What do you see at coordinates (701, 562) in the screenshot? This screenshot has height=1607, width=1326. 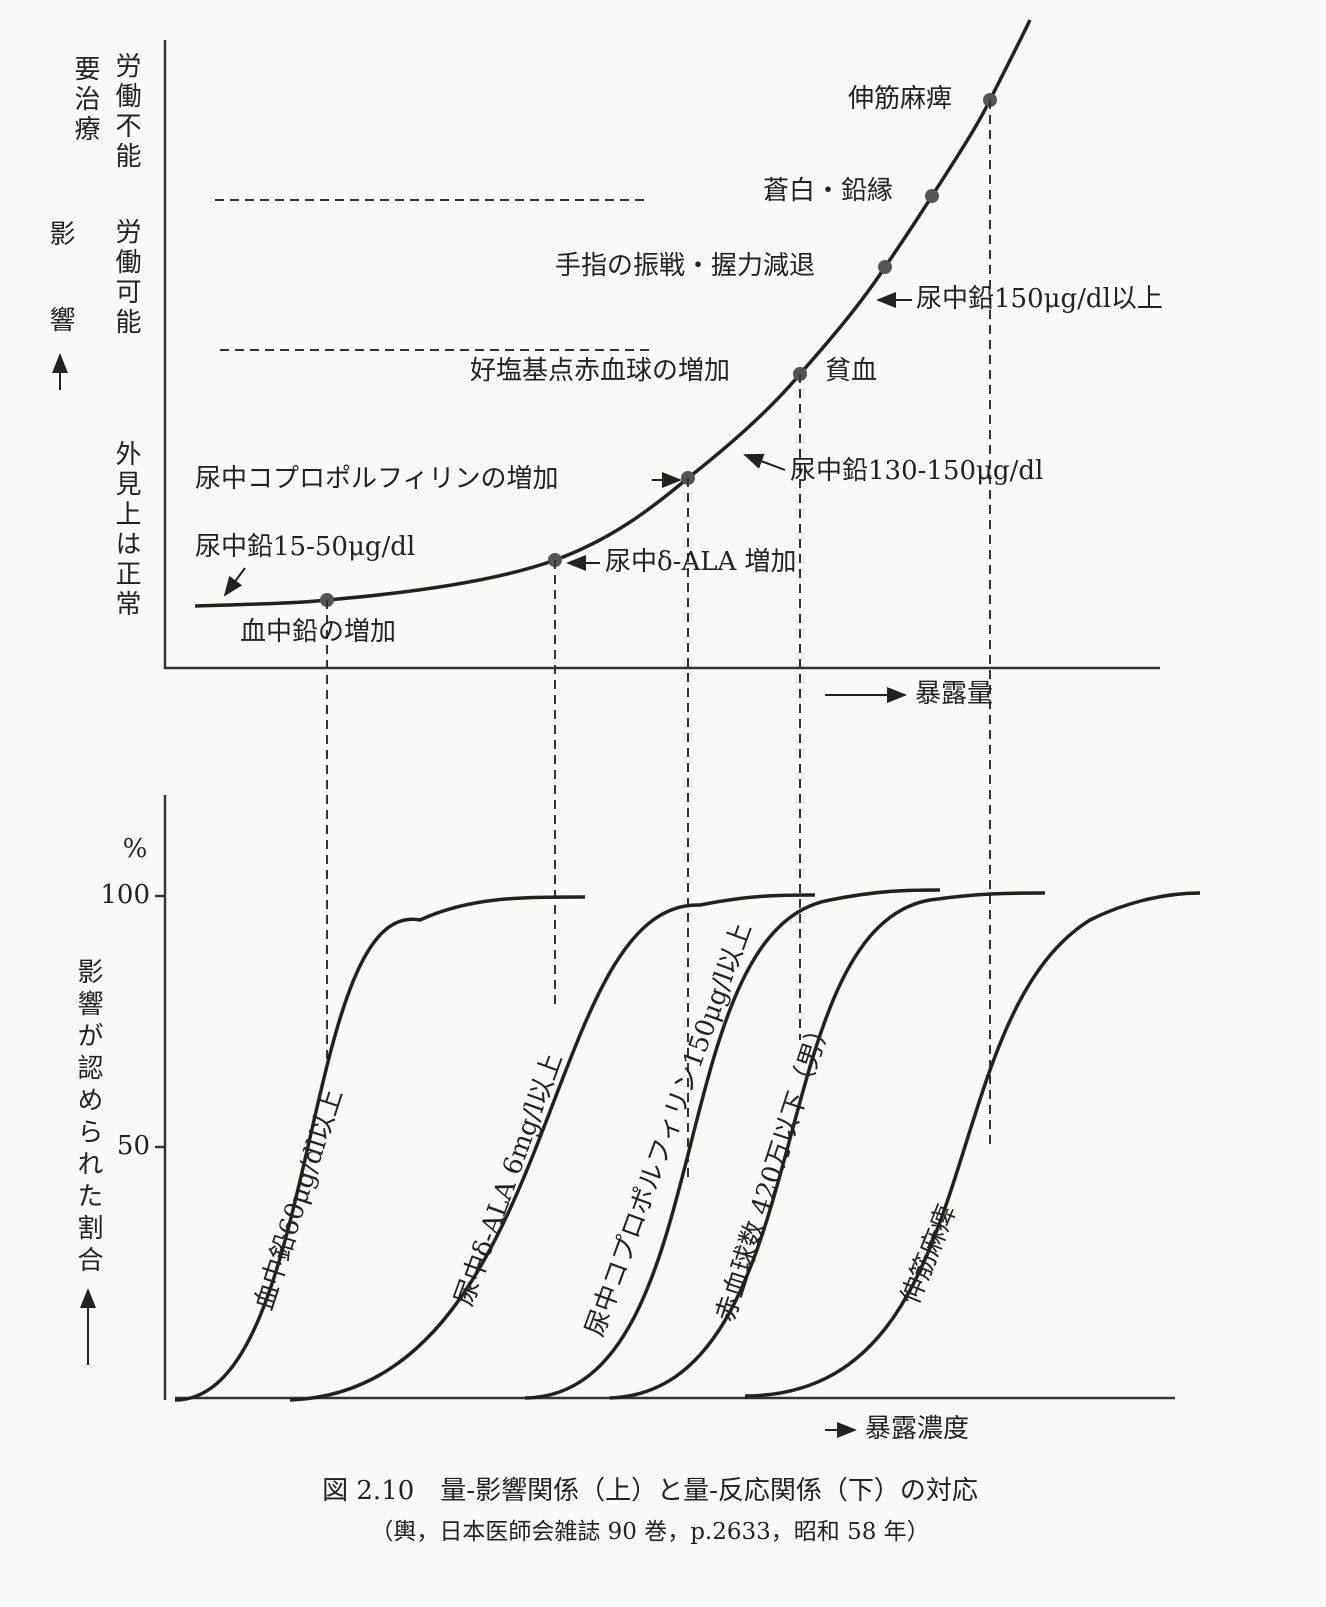 I see `label: 尿中δ-ALA 増加` at bounding box center [701, 562].